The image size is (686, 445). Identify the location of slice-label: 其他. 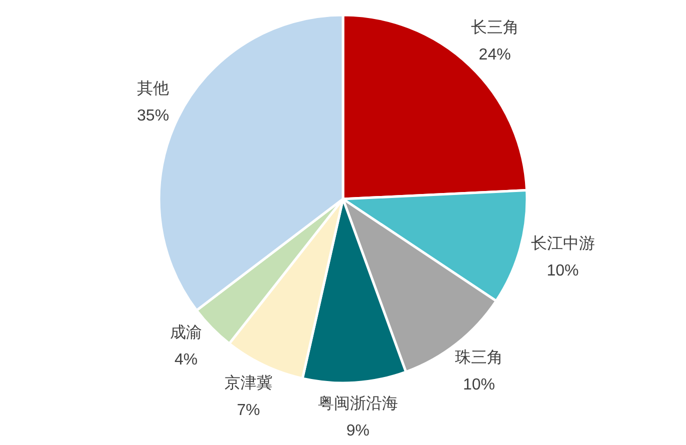
(153, 88).